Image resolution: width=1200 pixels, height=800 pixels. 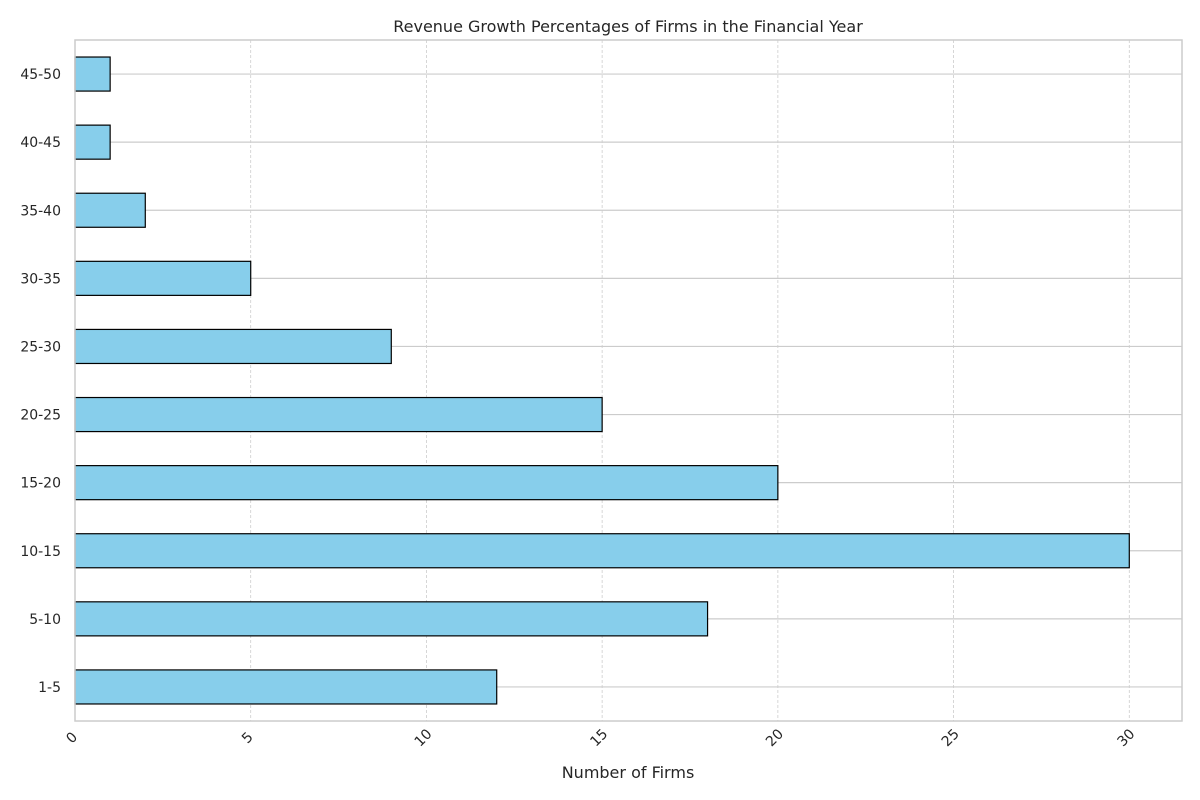 What do you see at coordinates (248, 738) in the screenshot?
I see `x-tick-label: 5` at bounding box center [248, 738].